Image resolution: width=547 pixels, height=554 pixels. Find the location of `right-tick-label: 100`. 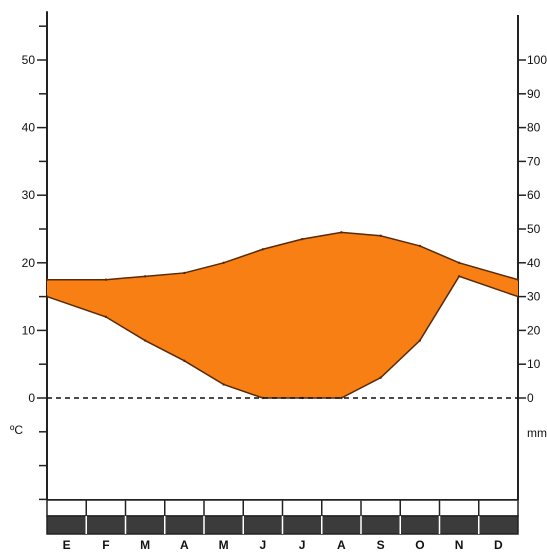

right-tick-label: 100 is located at coordinates (537, 60).